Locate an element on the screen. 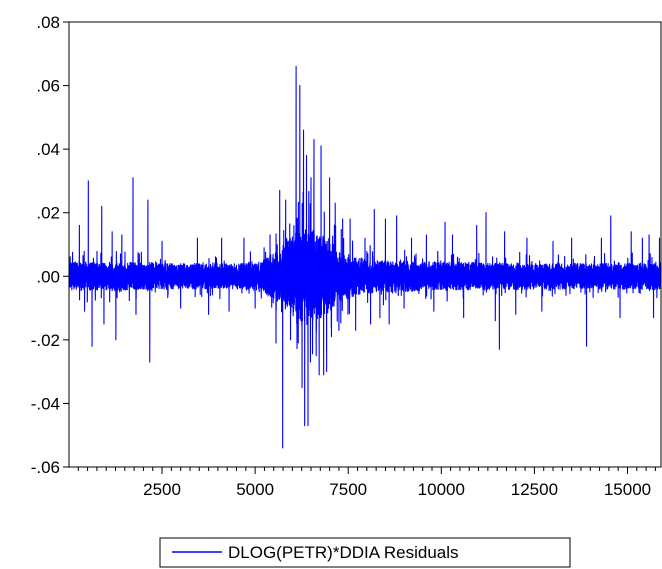 Image resolution: width=662 pixels, height=569 pixels. y-tick-label: -.06 is located at coordinates (45, 467).